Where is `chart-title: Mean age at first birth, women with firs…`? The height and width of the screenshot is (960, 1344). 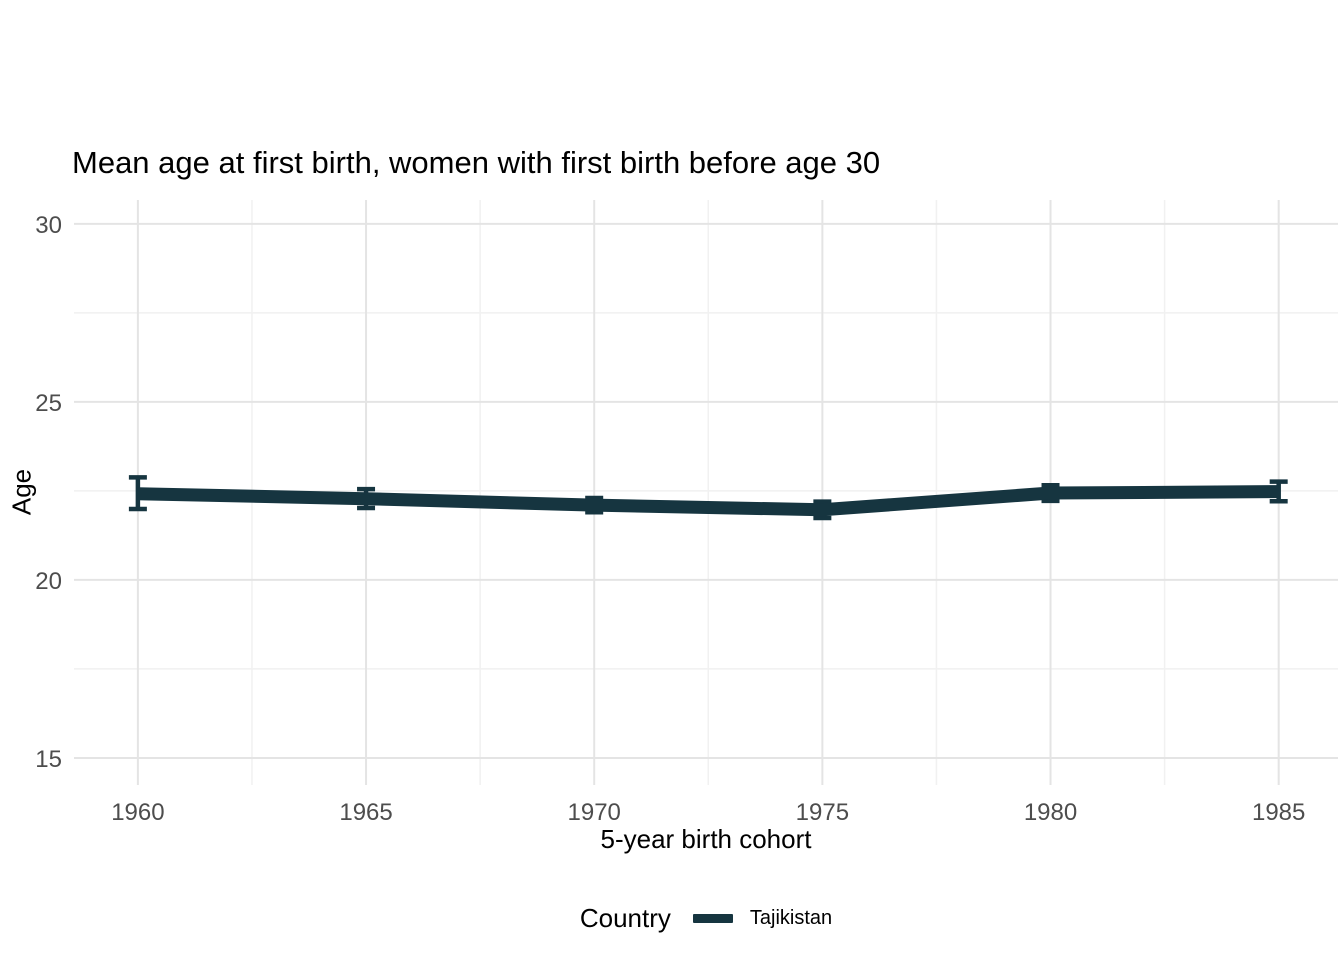 chart-title: Mean age at first birth, women with firs… is located at coordinates (476, 162).